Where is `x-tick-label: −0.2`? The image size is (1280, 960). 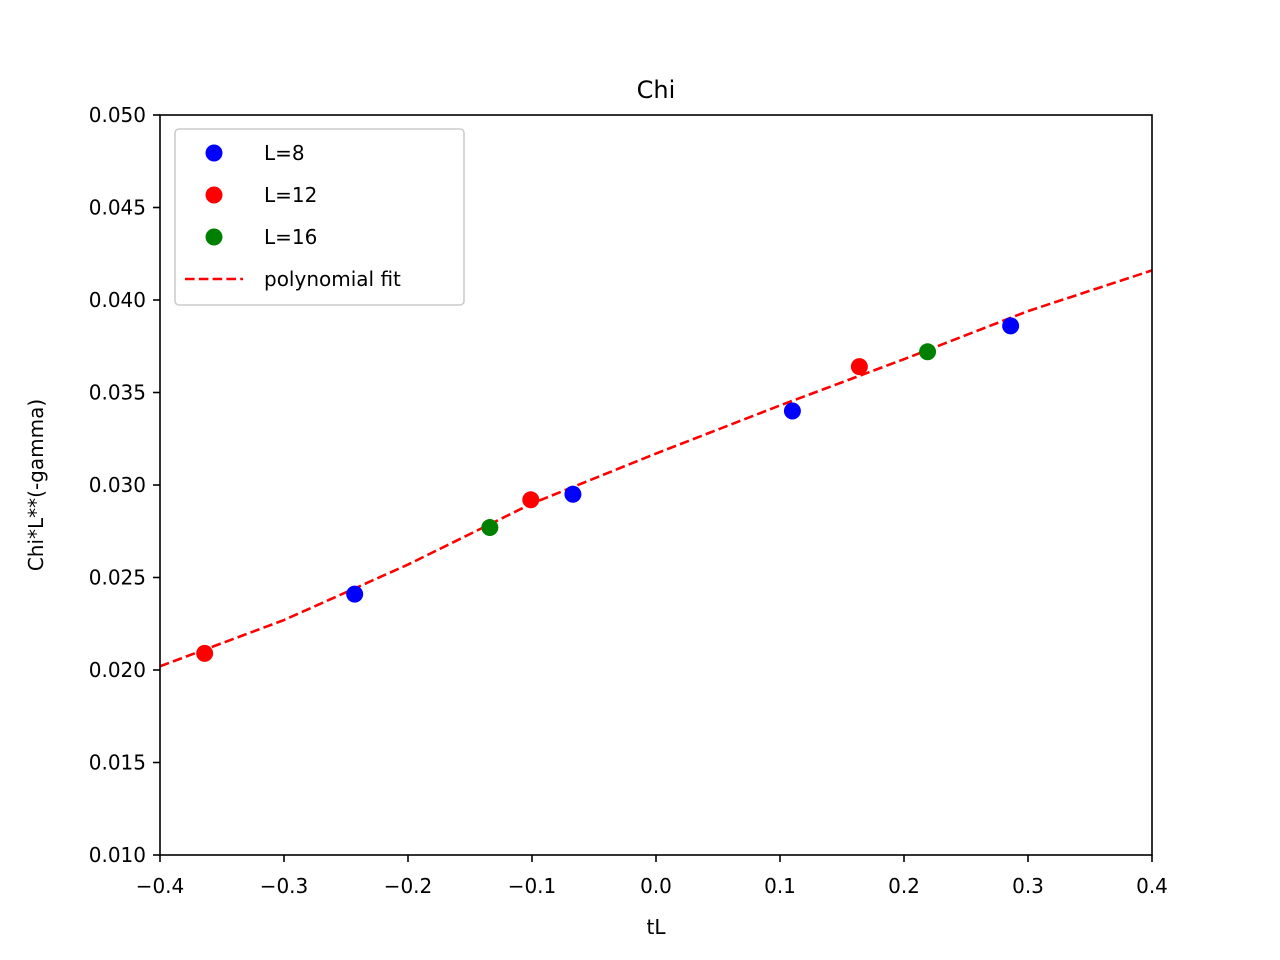 x-tick-label: −0.2 is located at coordinates (408, 886).